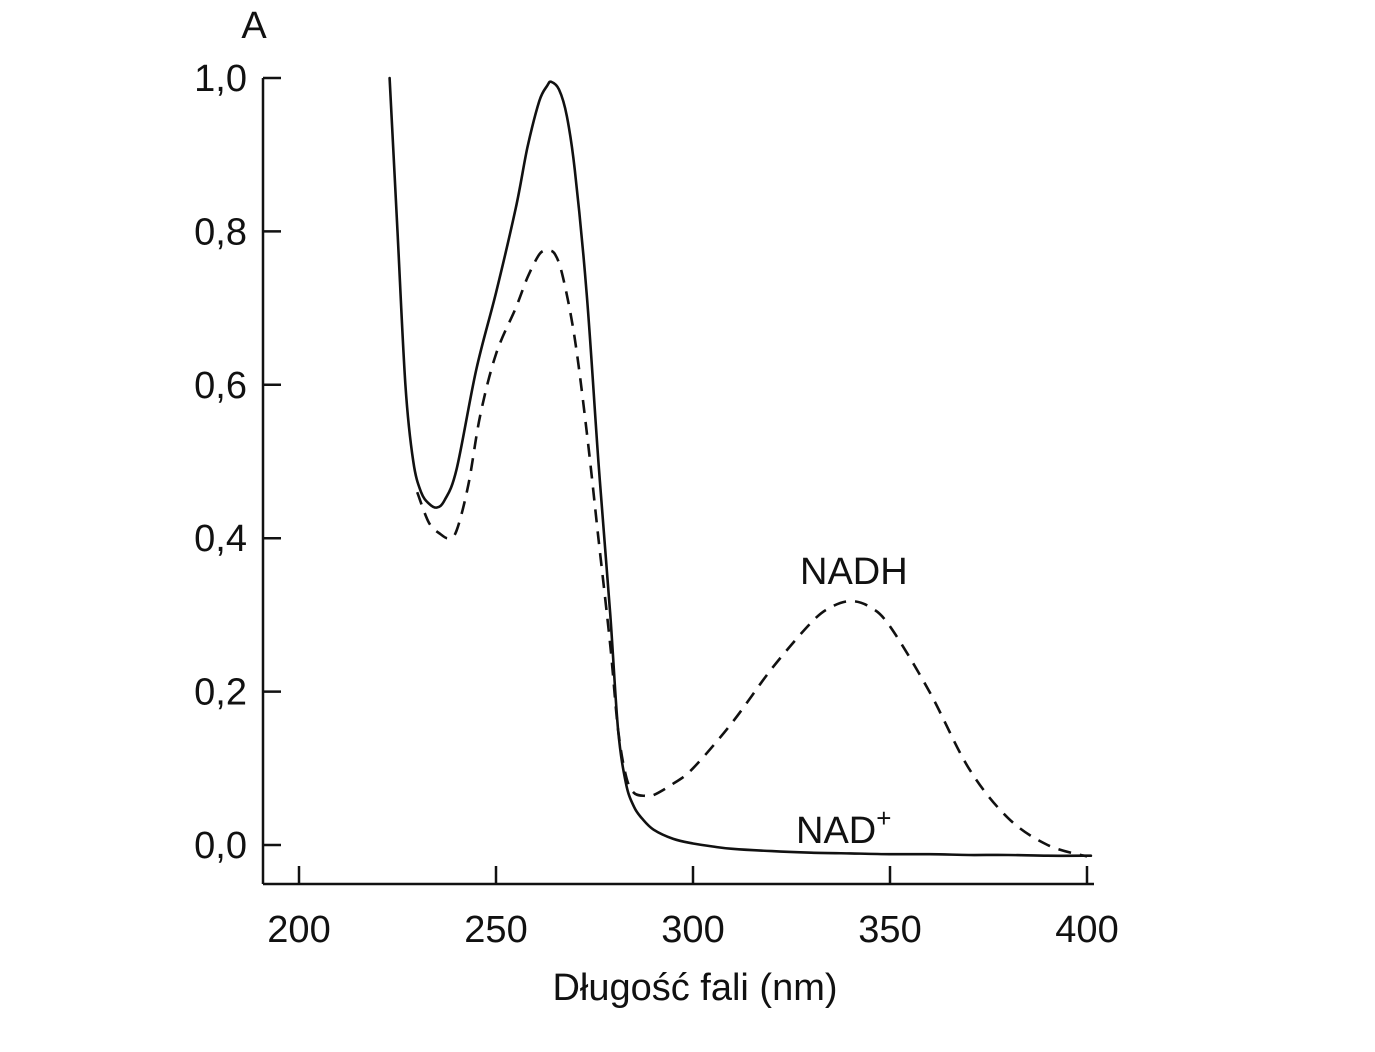 This screenshot has height=1052, width=1375. I want to click on x-tick-label: 350, so click(889, 930).